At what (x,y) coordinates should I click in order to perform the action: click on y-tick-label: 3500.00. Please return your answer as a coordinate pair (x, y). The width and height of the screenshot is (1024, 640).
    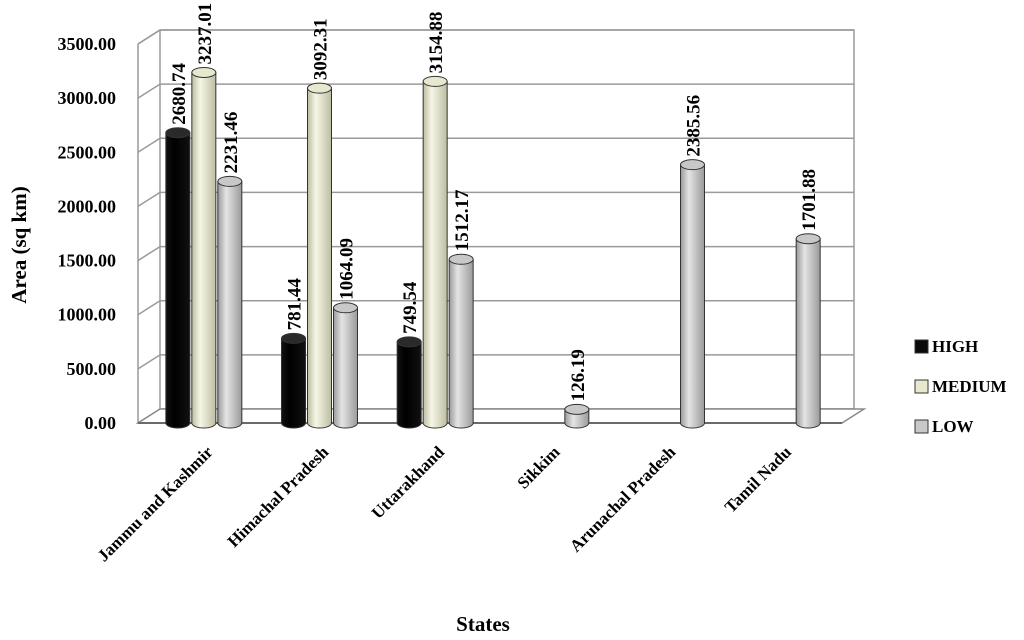
    Looking at the image, I should click on (87, 44).